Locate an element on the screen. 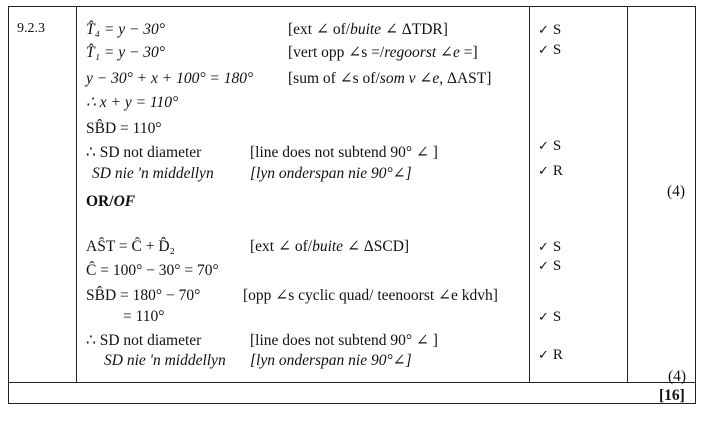  statement: T̂₁ = y − 30° is located at coordinates (126, 52).